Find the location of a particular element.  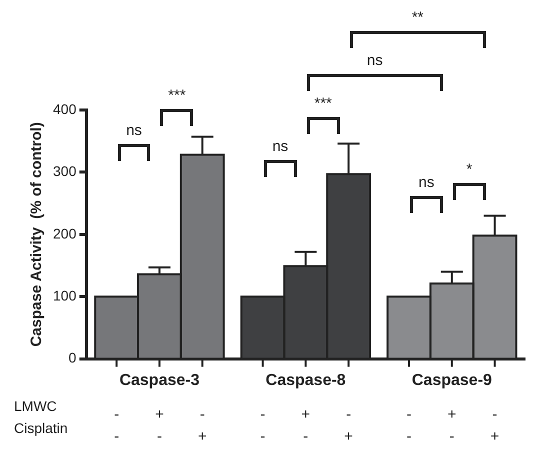

y-axis-title: Caspase Activity (% of control) is located at coordinates (37, 234).